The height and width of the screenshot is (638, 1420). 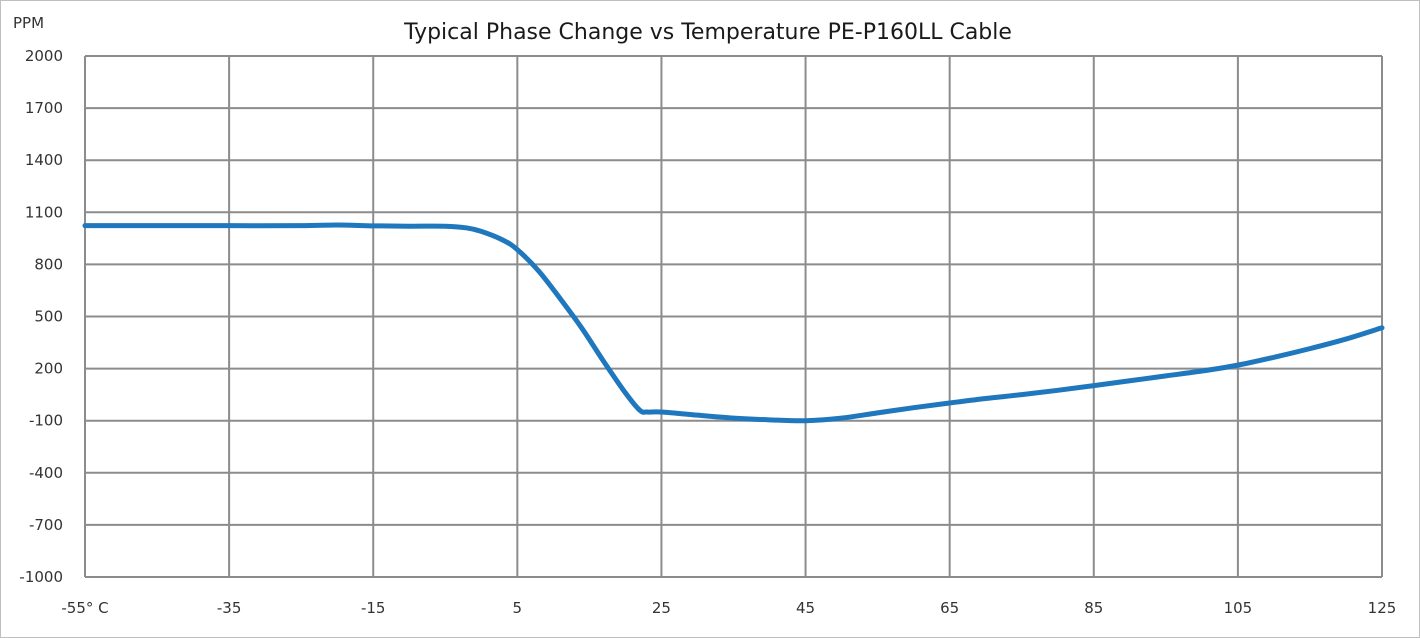 What do you see at coordinates (48, 264) in the screenshot?
I see `y-tick-label: 800` at bounding box center [48, 264].